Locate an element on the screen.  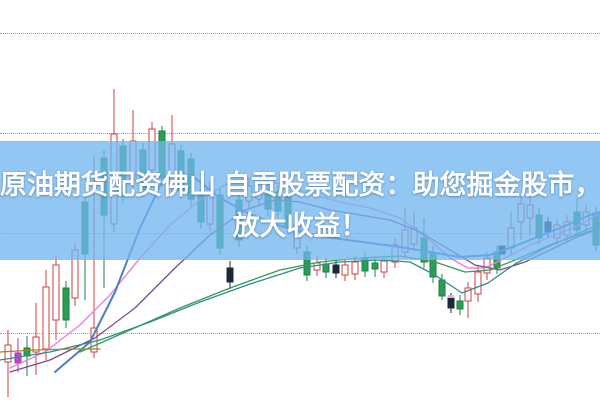
headline-line-1: 原油期货配资佛山 自贡股票配资：助您掘金股市， is located at coordinates (300, 185).